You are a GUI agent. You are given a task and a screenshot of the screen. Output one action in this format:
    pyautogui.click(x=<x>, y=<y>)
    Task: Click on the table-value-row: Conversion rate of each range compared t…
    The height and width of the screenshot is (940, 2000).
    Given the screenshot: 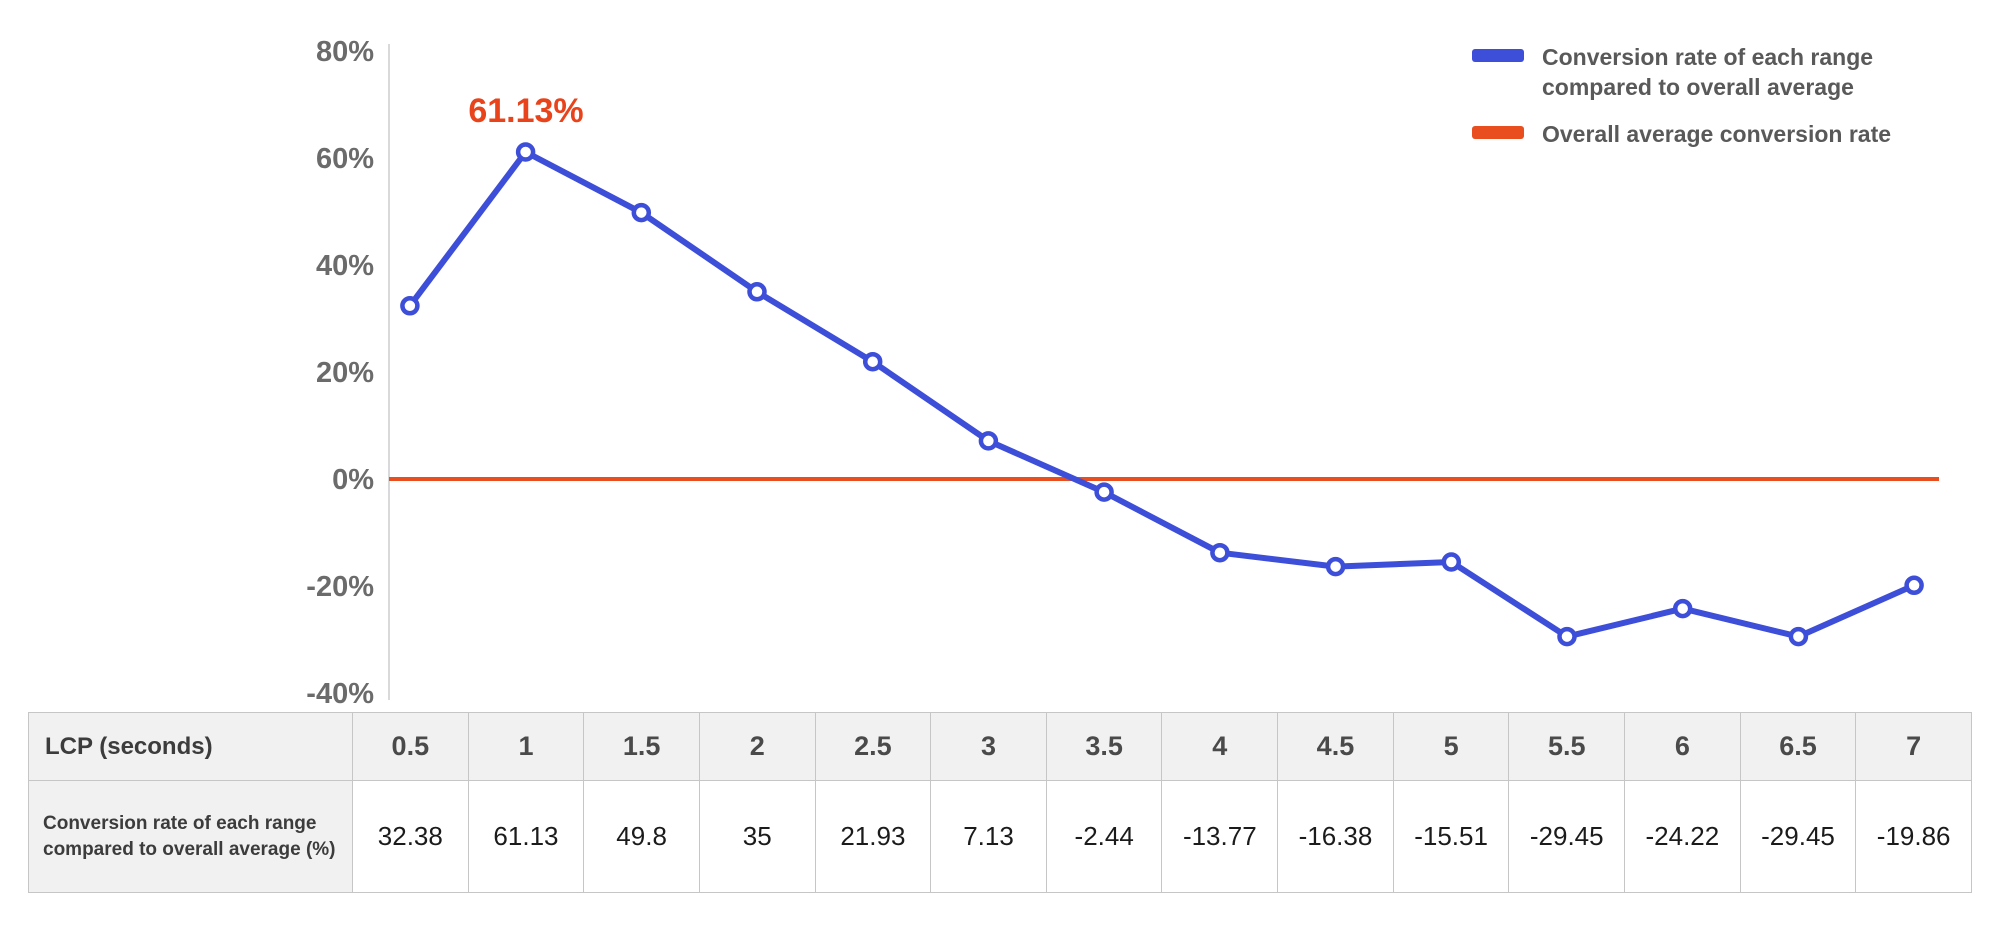 What is the action you would take?
    pyautogui.click(x=1000, y=836)
    